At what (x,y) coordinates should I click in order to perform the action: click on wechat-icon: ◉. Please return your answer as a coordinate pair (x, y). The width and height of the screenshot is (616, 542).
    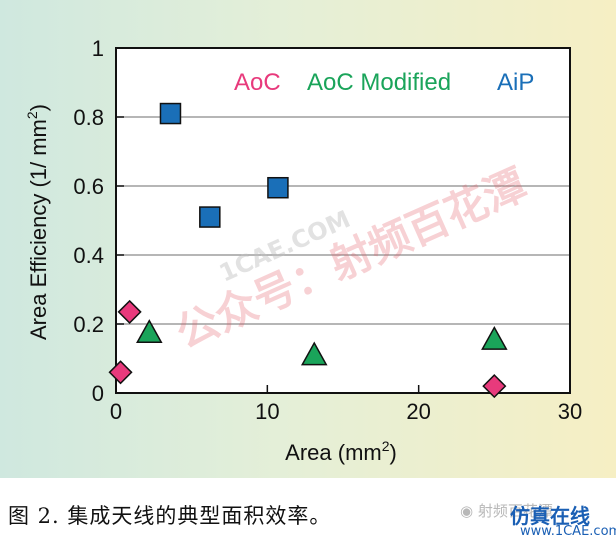
    Looking at the image, I should click on (469, 511).